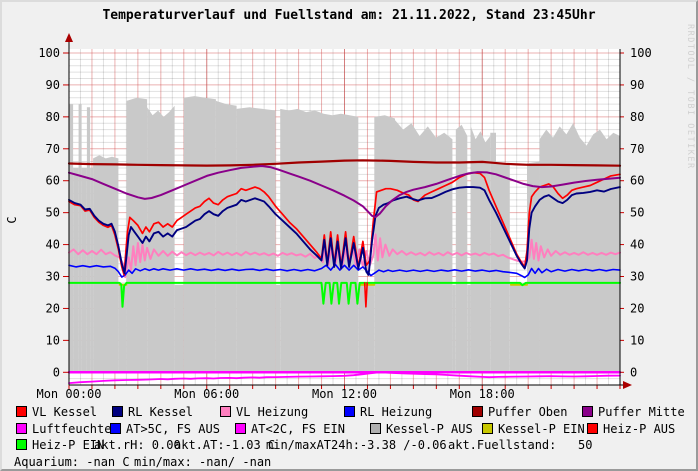 This screenshot has width=698, height=471. Describe the element at coordinates (482, 394) in the screenshot. I see `x-tick-label: Mon 18:00` at that location.